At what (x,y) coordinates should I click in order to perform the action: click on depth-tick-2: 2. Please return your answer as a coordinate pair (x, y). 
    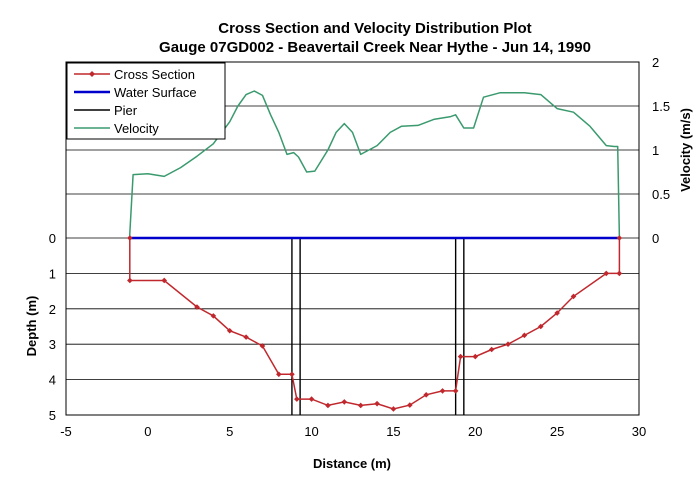
    Looking at the image, I should click on (52, 309).